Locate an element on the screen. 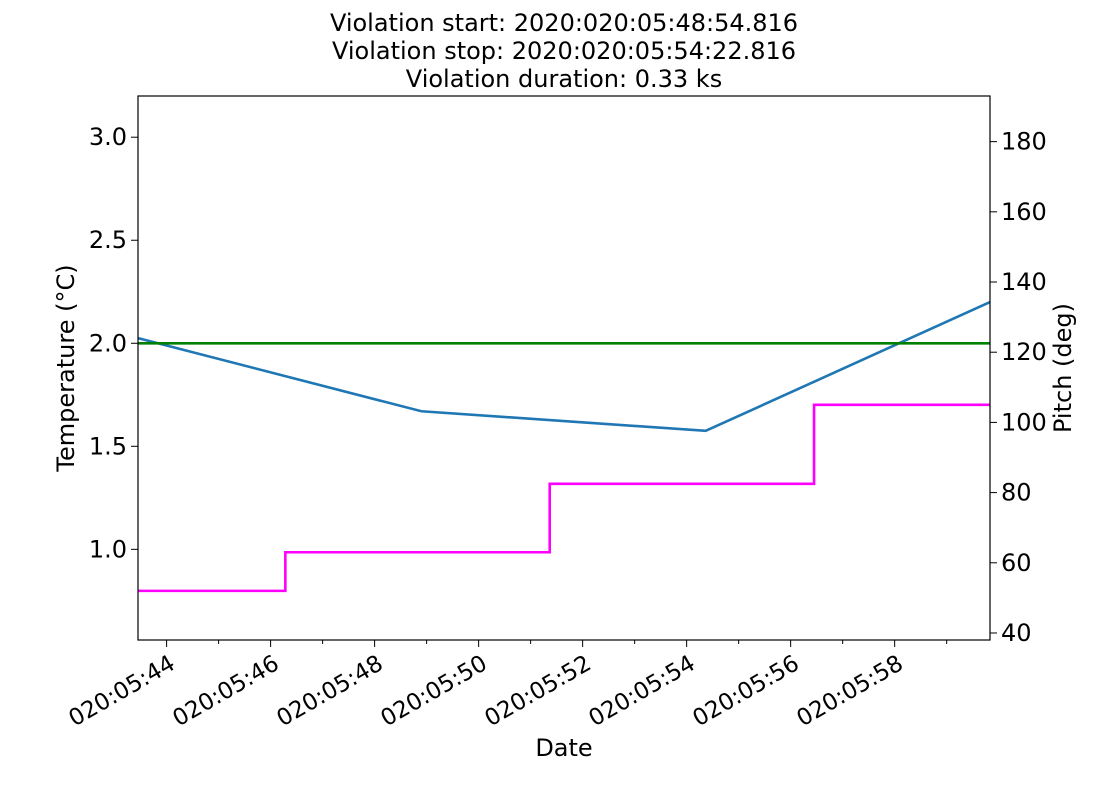 This screenshot has height=800, width=1100. x-tick-label: 020:05:46 is located at coordinates (225, 691).